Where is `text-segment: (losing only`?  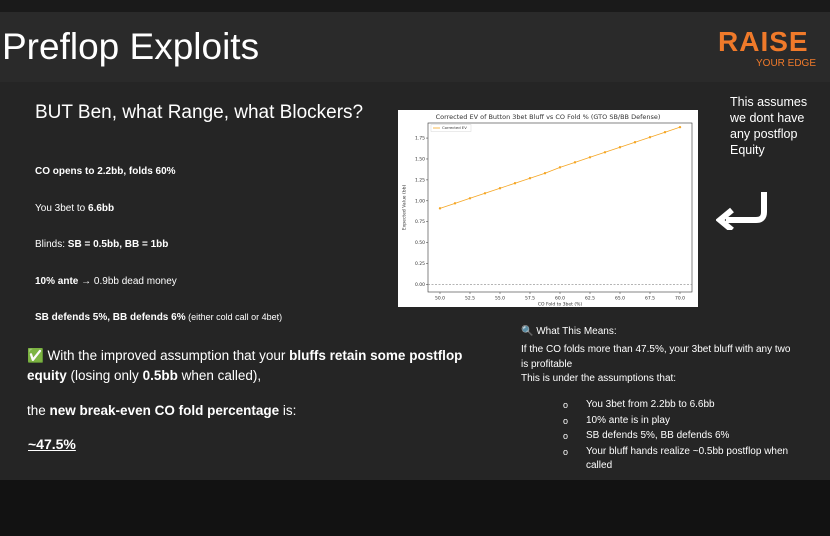
text-segment: (losing only is located at coordinates (104, 375).